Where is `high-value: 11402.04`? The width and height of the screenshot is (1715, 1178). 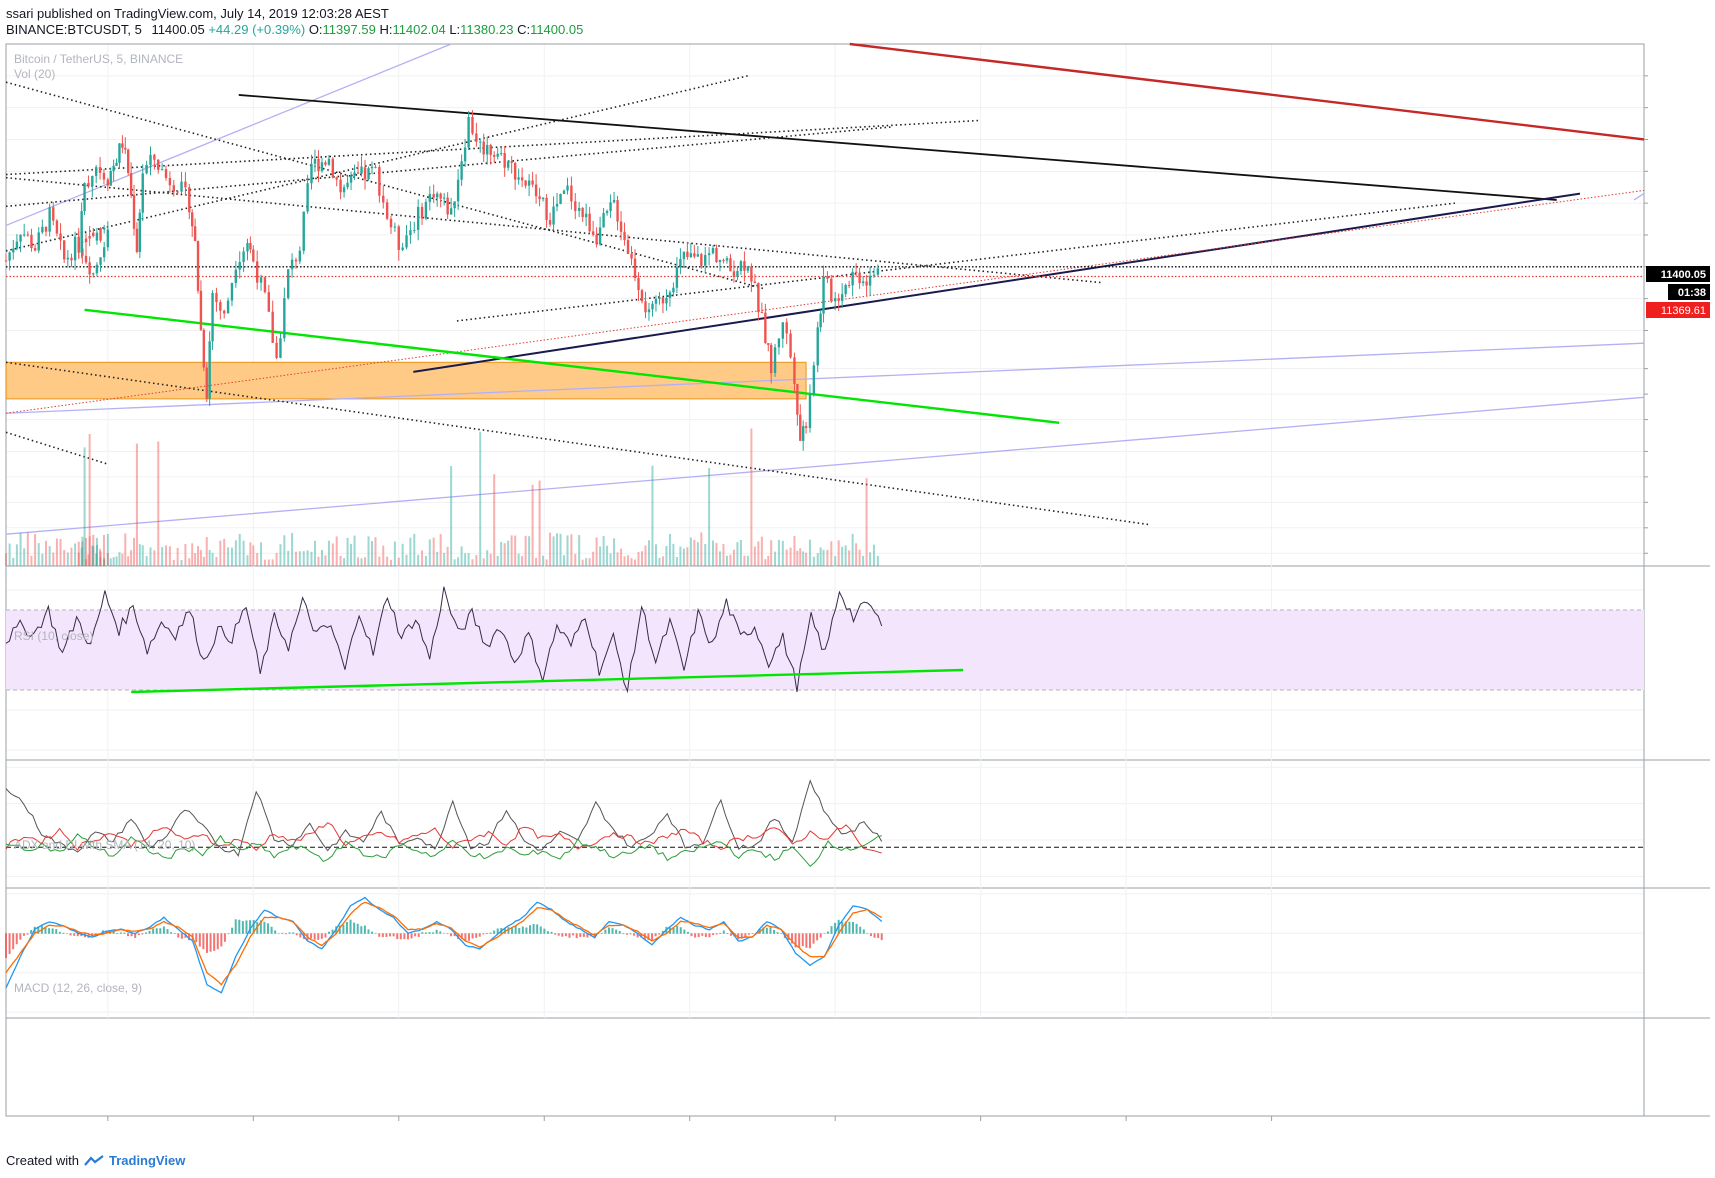
high-value: 11402.04 is located at coordinates (419, 29).